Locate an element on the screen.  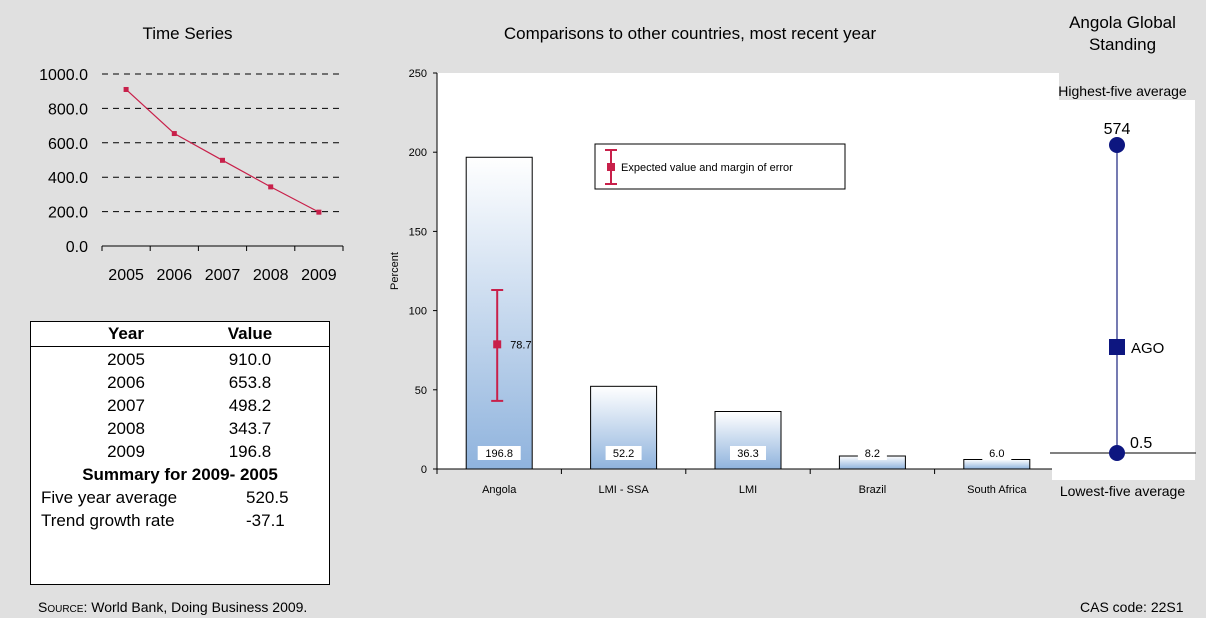
ts-y-tick-label: 800.0 is located at coordinates (68, 109).